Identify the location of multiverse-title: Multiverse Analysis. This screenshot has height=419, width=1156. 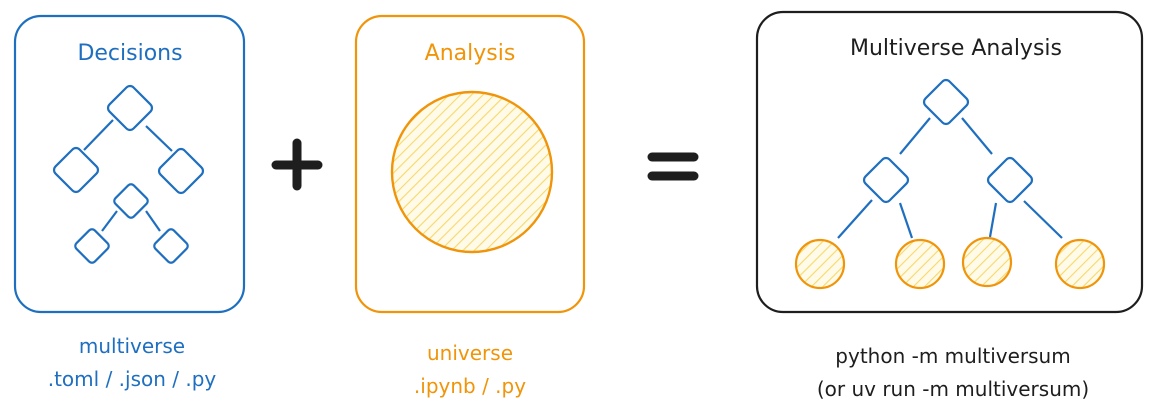
(956, 48).